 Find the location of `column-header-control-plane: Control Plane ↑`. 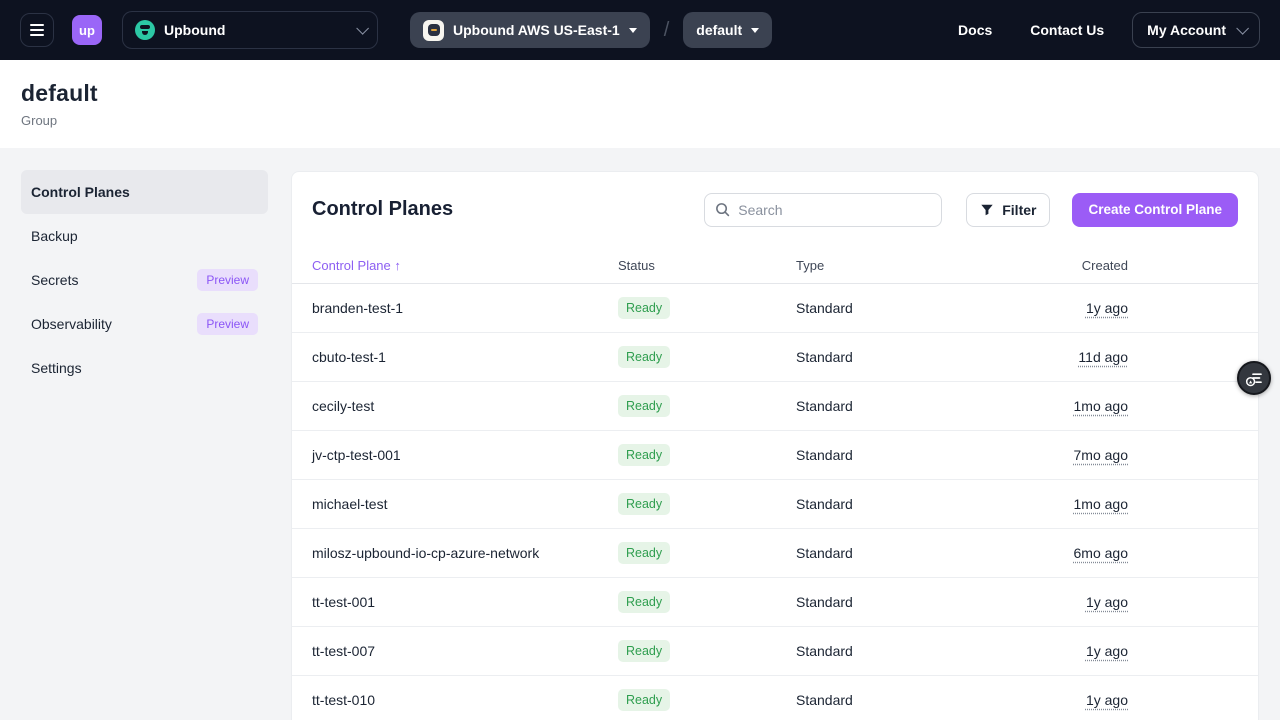

column-header-control-plane: Control Plane ↑ is located at coordinates (356, 265).